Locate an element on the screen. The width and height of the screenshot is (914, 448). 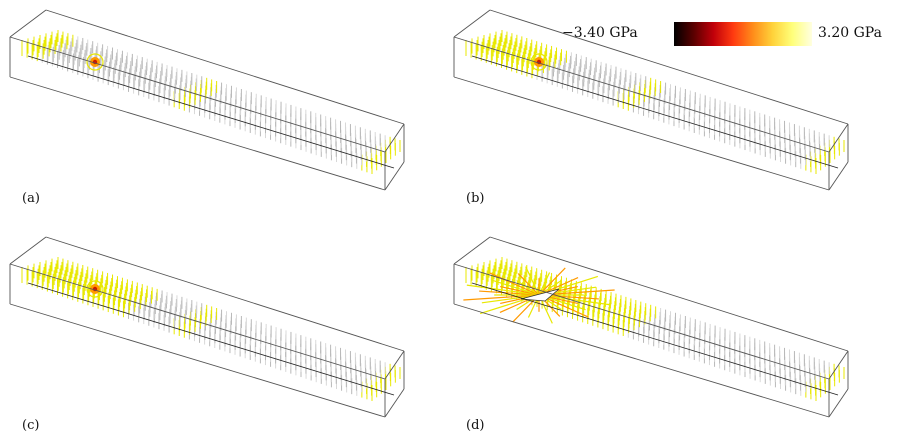
crack is located at coordinates (540, 295).